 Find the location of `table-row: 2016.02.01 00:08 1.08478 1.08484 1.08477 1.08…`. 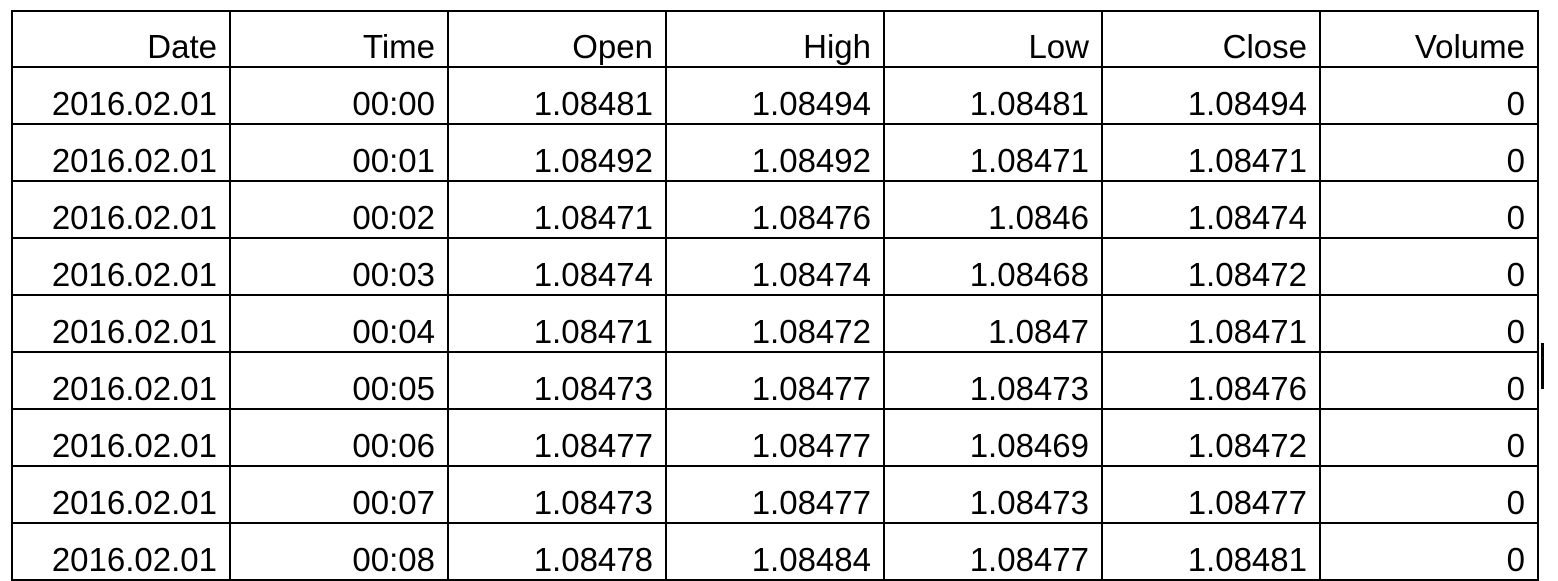

table-row: 2016.02.01 00:08 1.08478 1.08484 1.08477 1.08… is located at coordinates (775, 551).